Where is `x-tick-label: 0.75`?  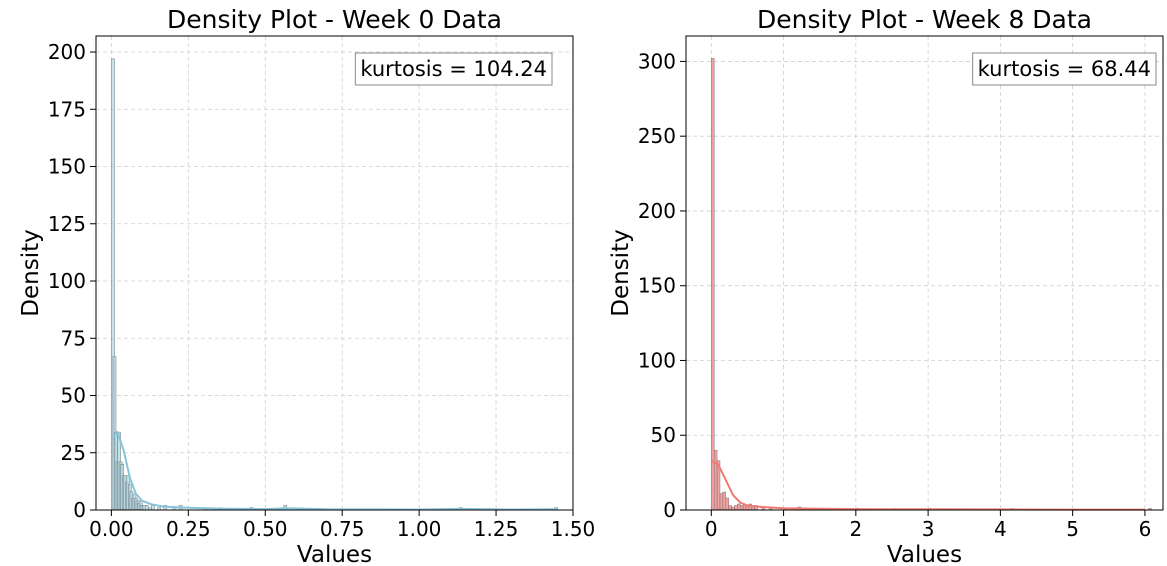
x-tick-label: 0.75 is located at coordinates (342, 529).